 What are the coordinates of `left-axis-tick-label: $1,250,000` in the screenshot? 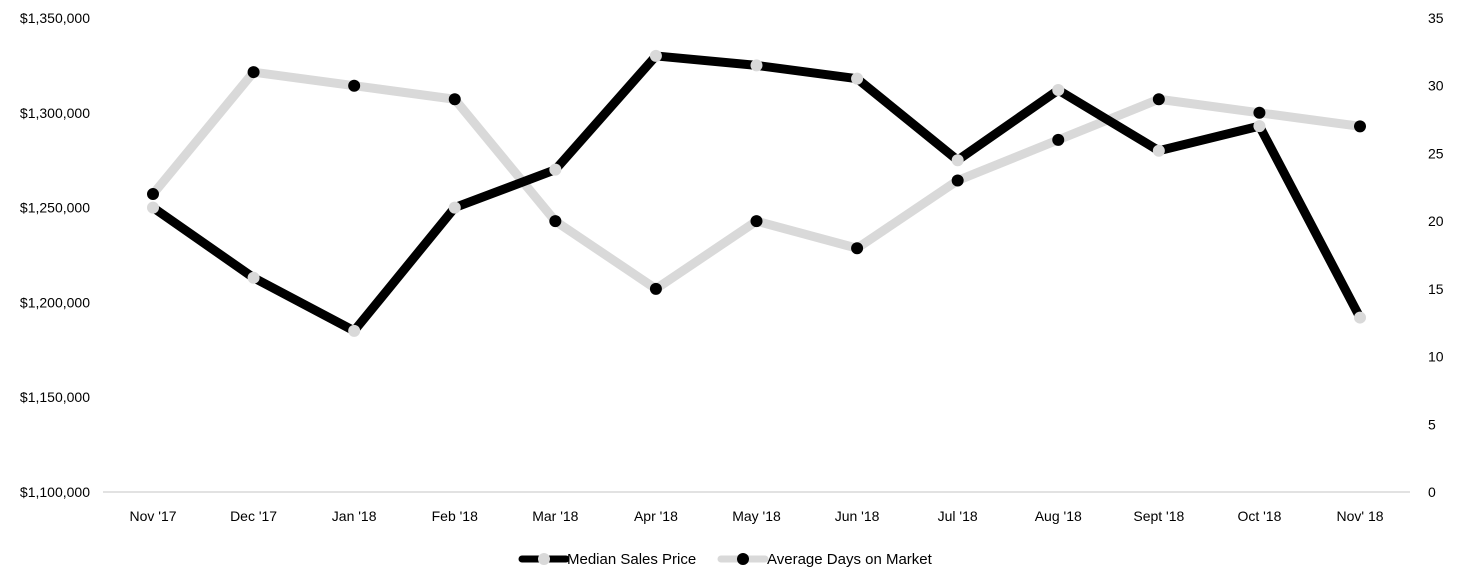 It's located at (55, 208).